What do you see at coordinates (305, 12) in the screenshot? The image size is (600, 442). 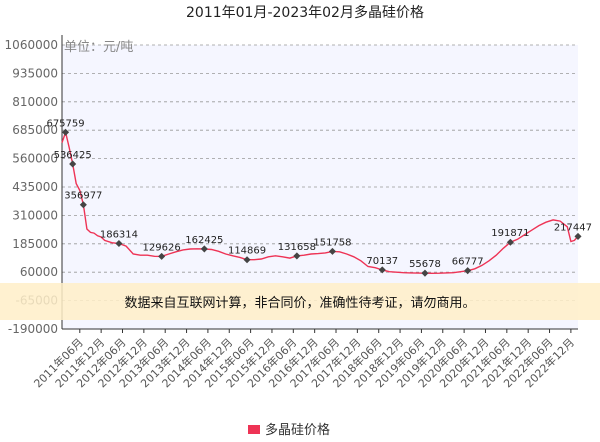 I see `chart-title: 2011年01月-2023年02月多晶硅价格` at bounding box center [305, 12].